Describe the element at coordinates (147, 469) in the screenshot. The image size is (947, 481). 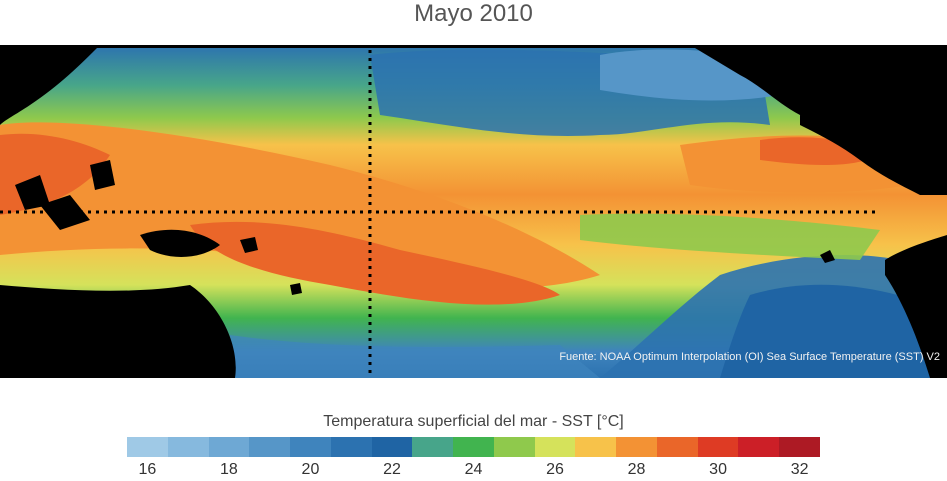
I see `colorbar-tick-label: 16` at that location.